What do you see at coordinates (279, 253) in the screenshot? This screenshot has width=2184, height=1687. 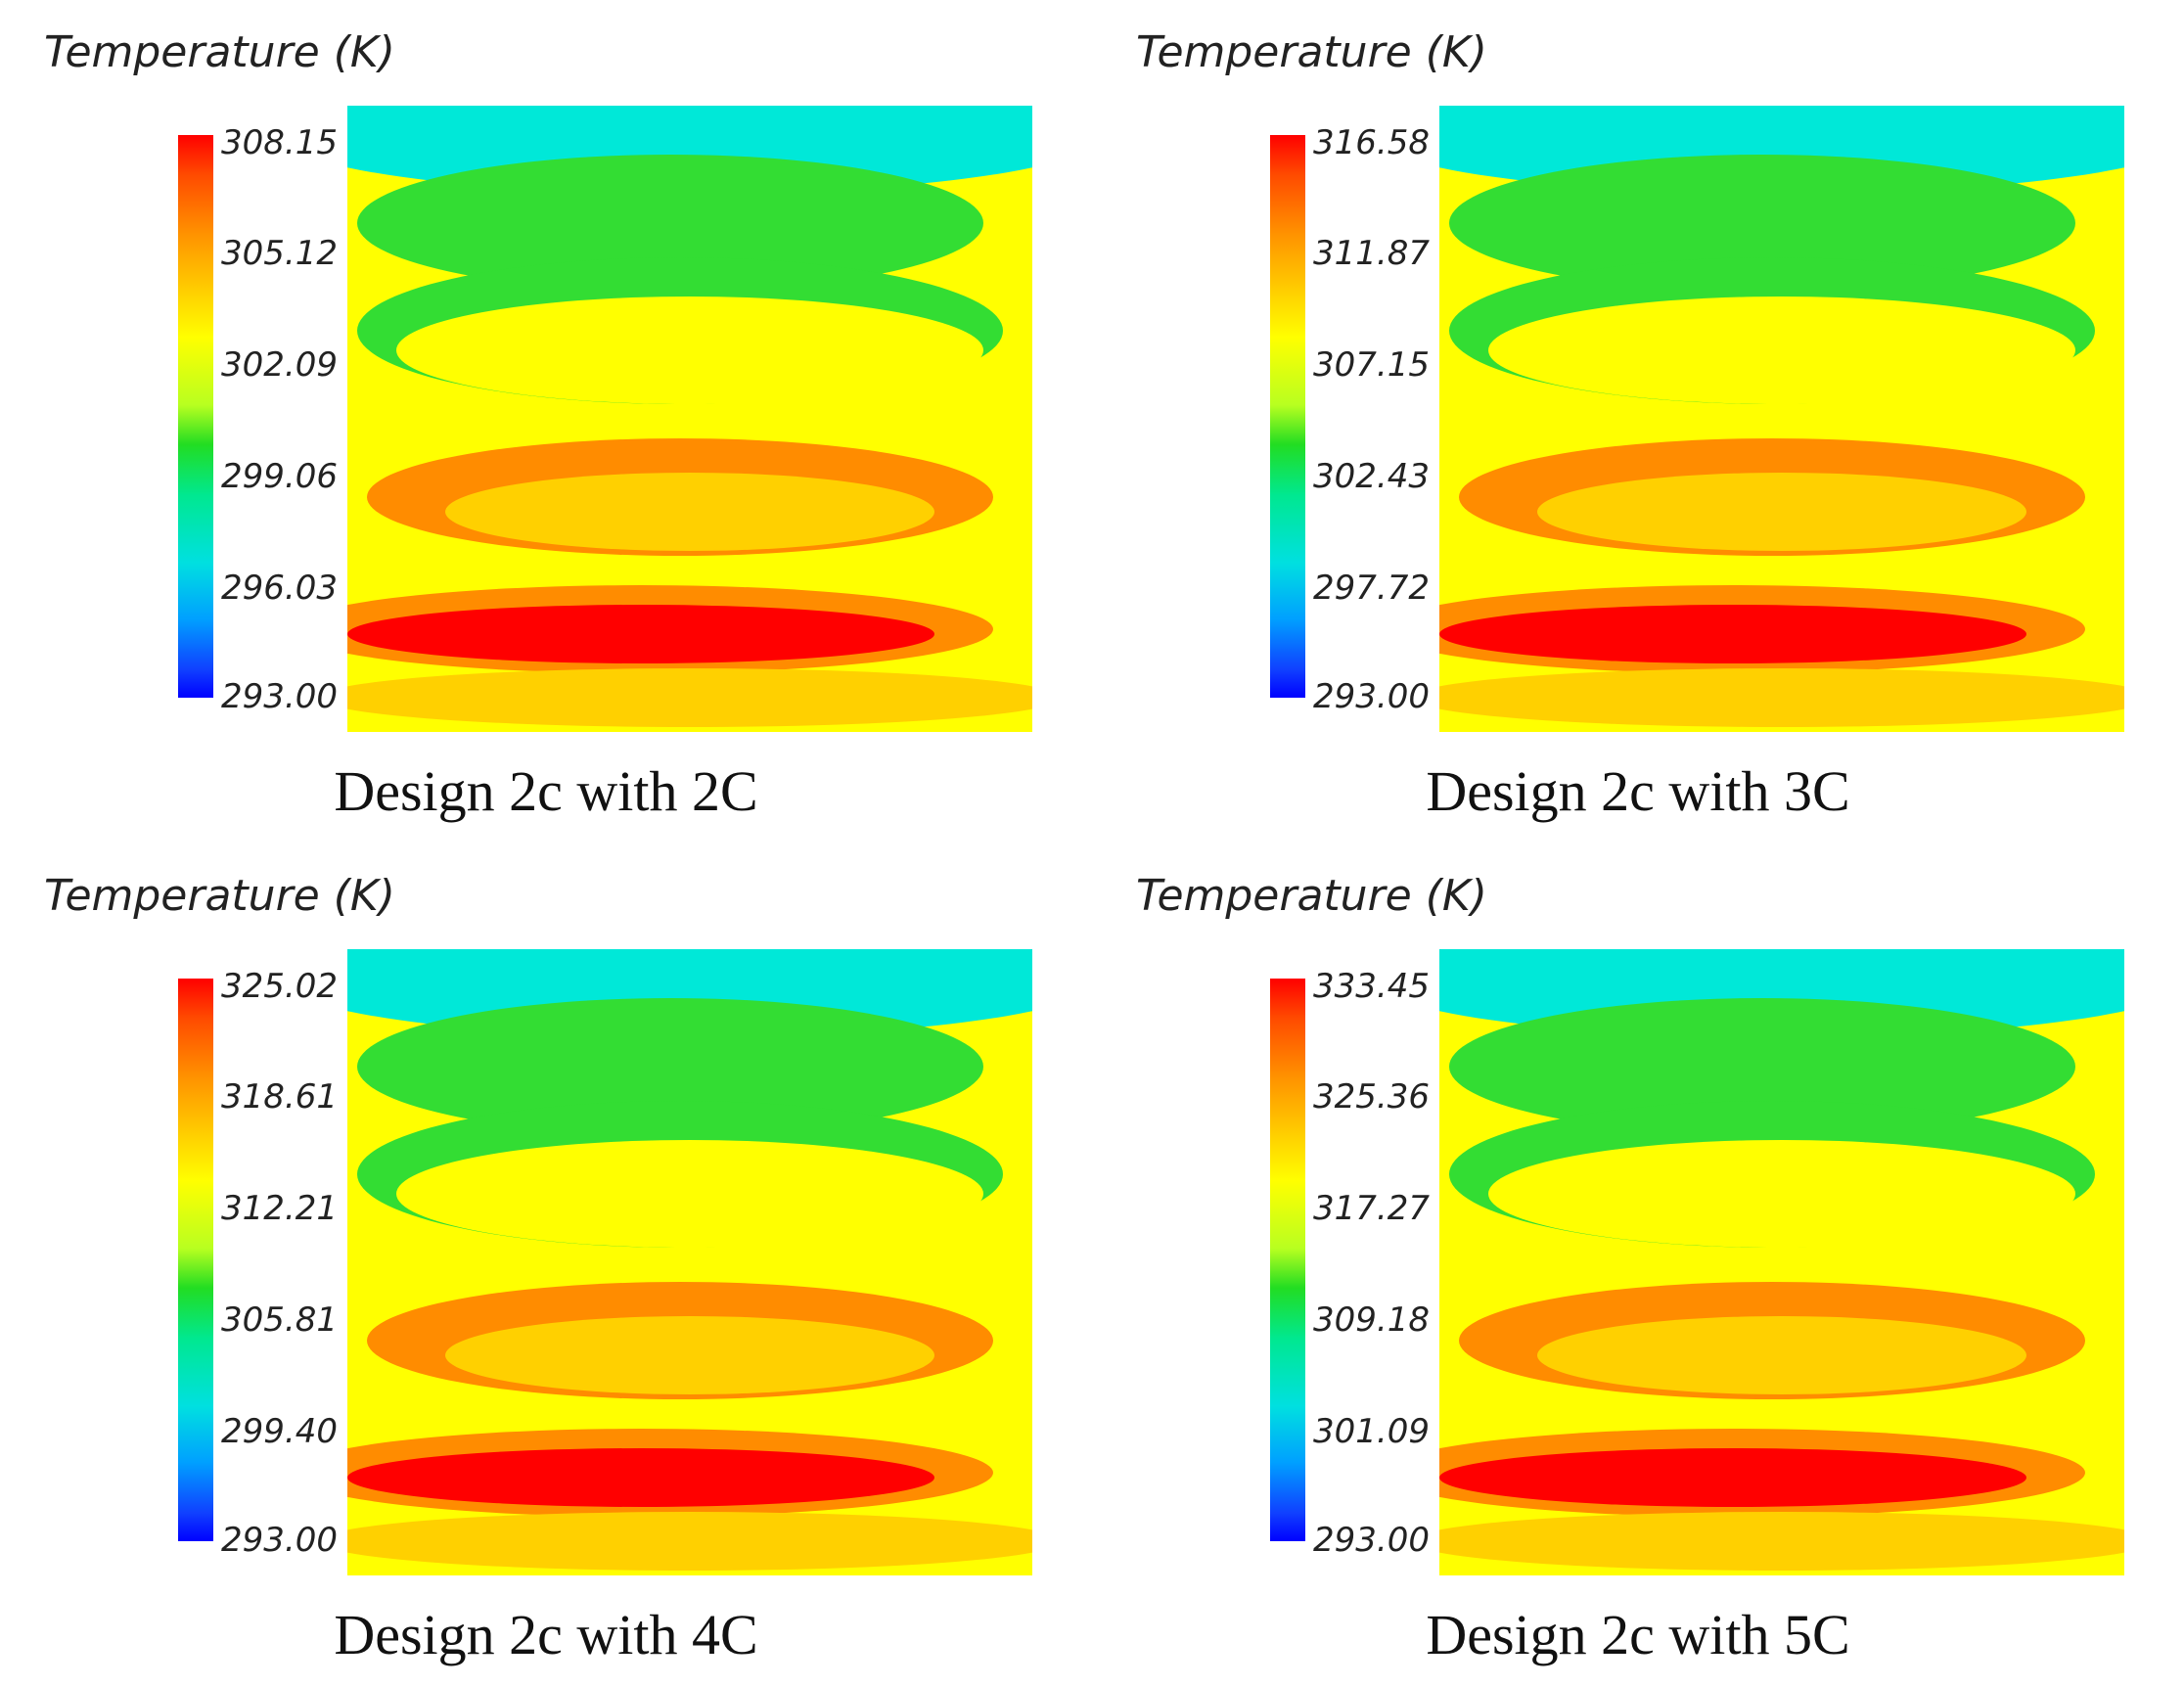 I see `colorbar-tick-label: 305.12` at bounding box center [279, 253].